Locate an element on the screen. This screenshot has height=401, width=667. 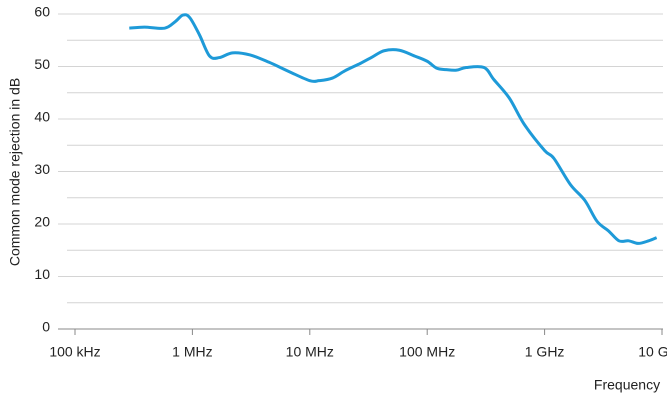
y-tick-label: 50 is located at coordinates (42, 64).